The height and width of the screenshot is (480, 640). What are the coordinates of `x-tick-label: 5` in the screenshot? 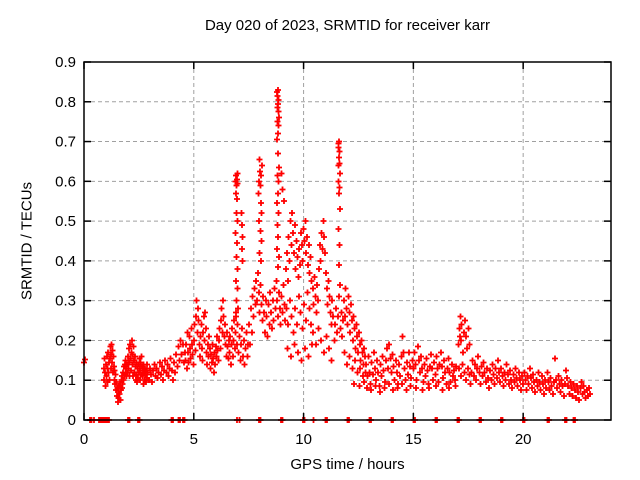 It's located at (194, 439).